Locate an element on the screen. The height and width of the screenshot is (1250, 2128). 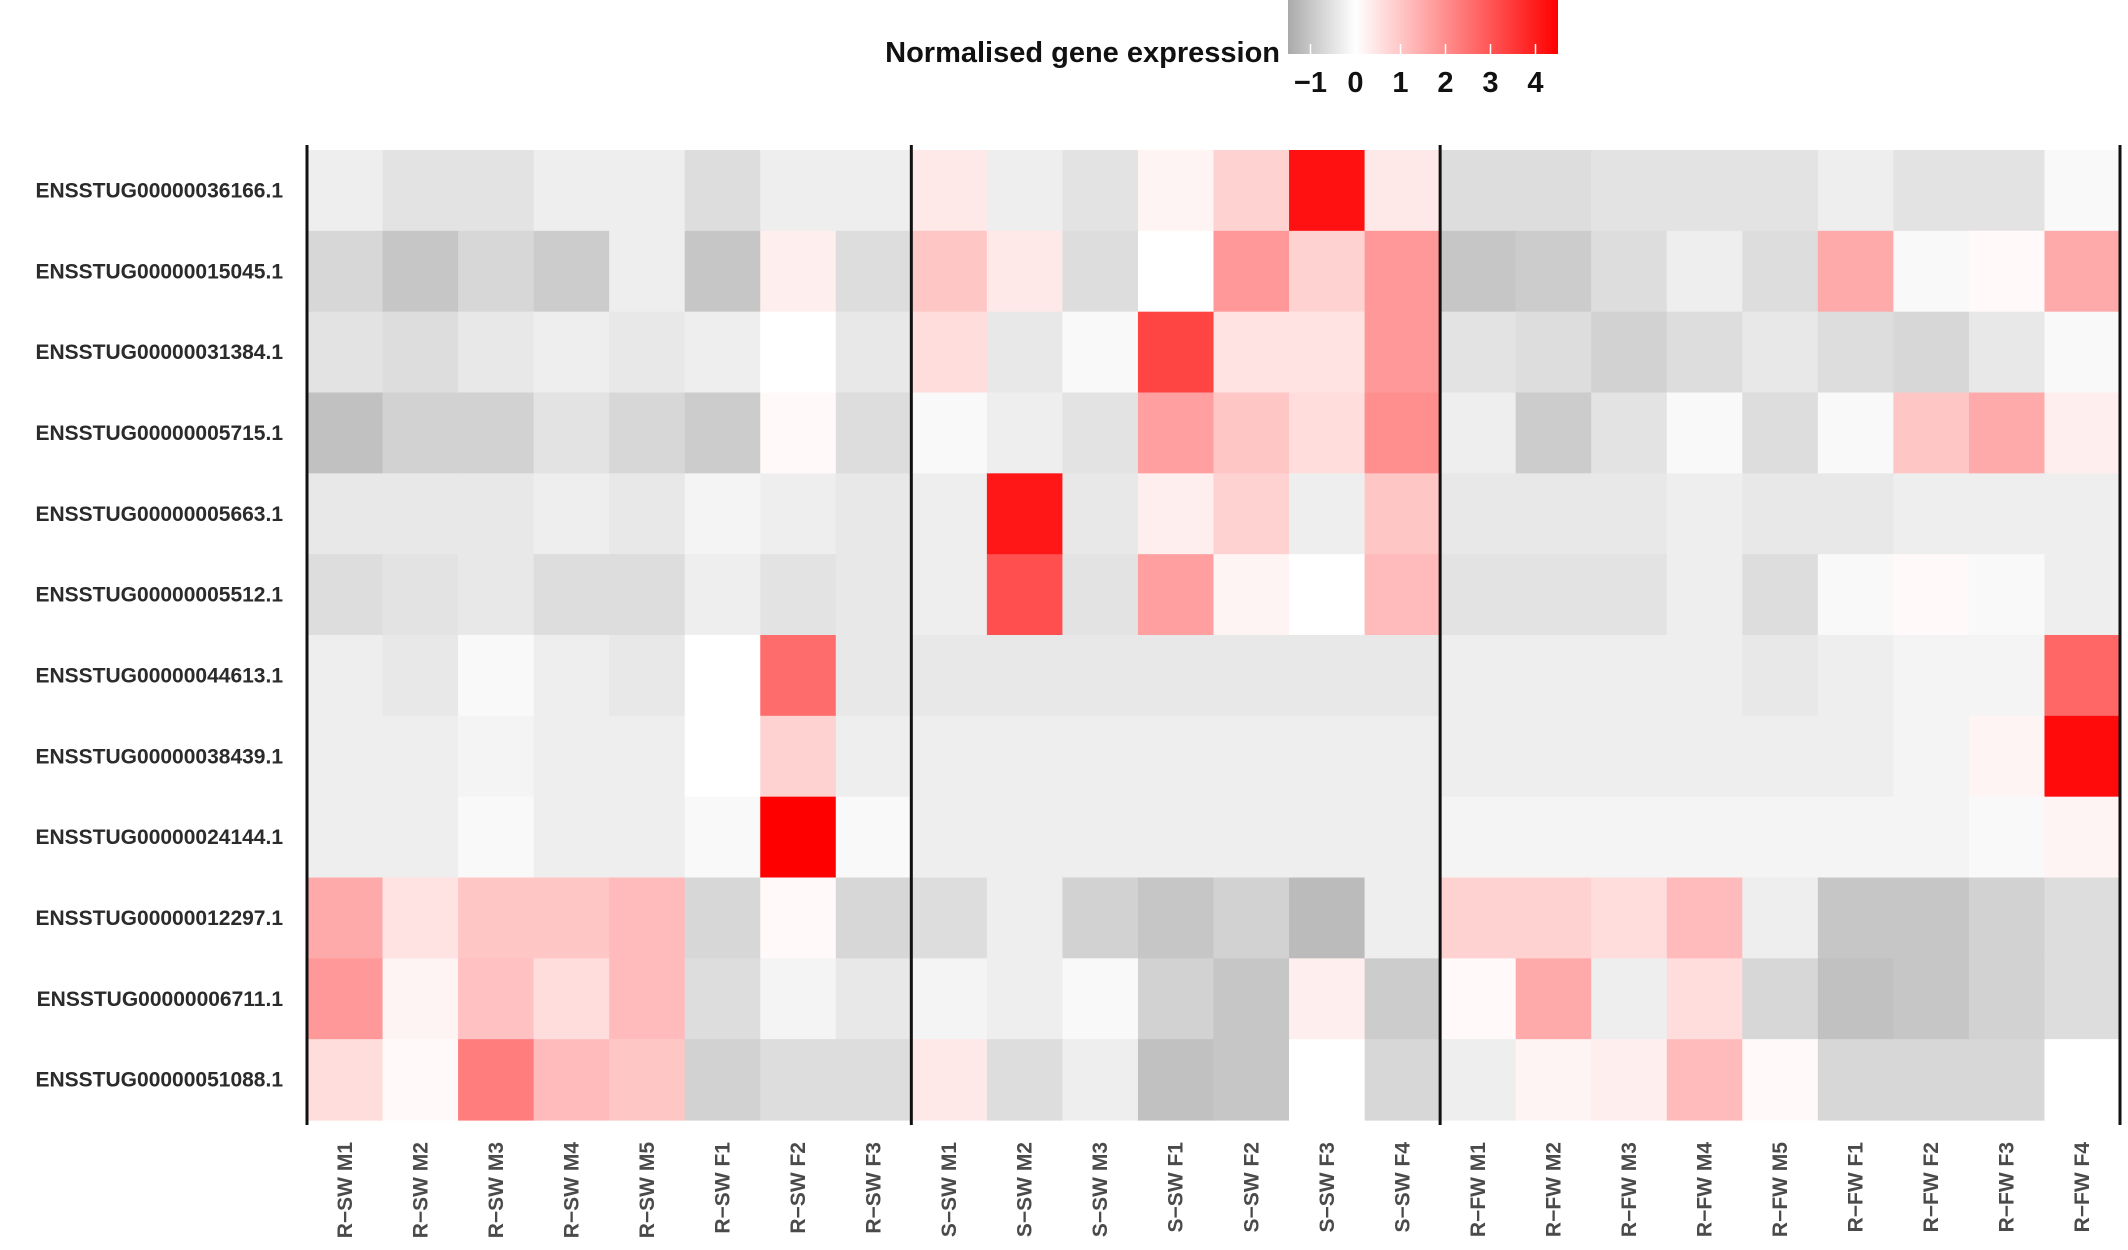
row-label: ENSSTUG00000005715.1 is located at coordinates (160, 433).